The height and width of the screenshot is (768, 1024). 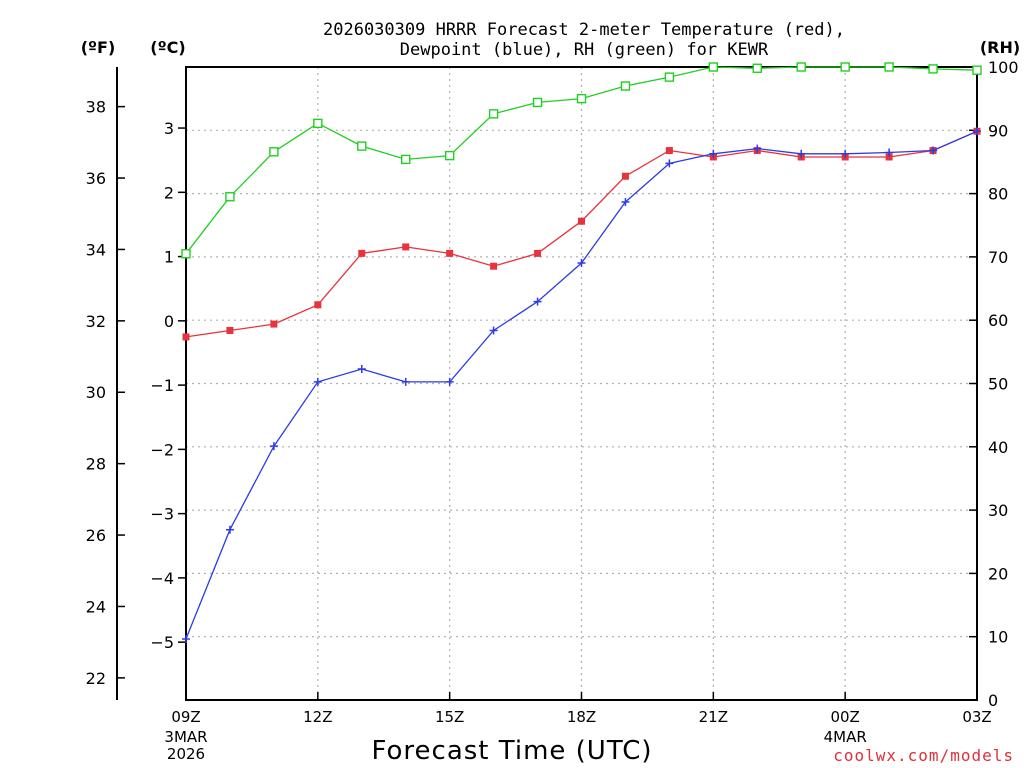 What do you see at coordinates (167, 47) in the screenshot?
I see `celsius-unit-label: (ºC)` at bounding box center [167, 47].